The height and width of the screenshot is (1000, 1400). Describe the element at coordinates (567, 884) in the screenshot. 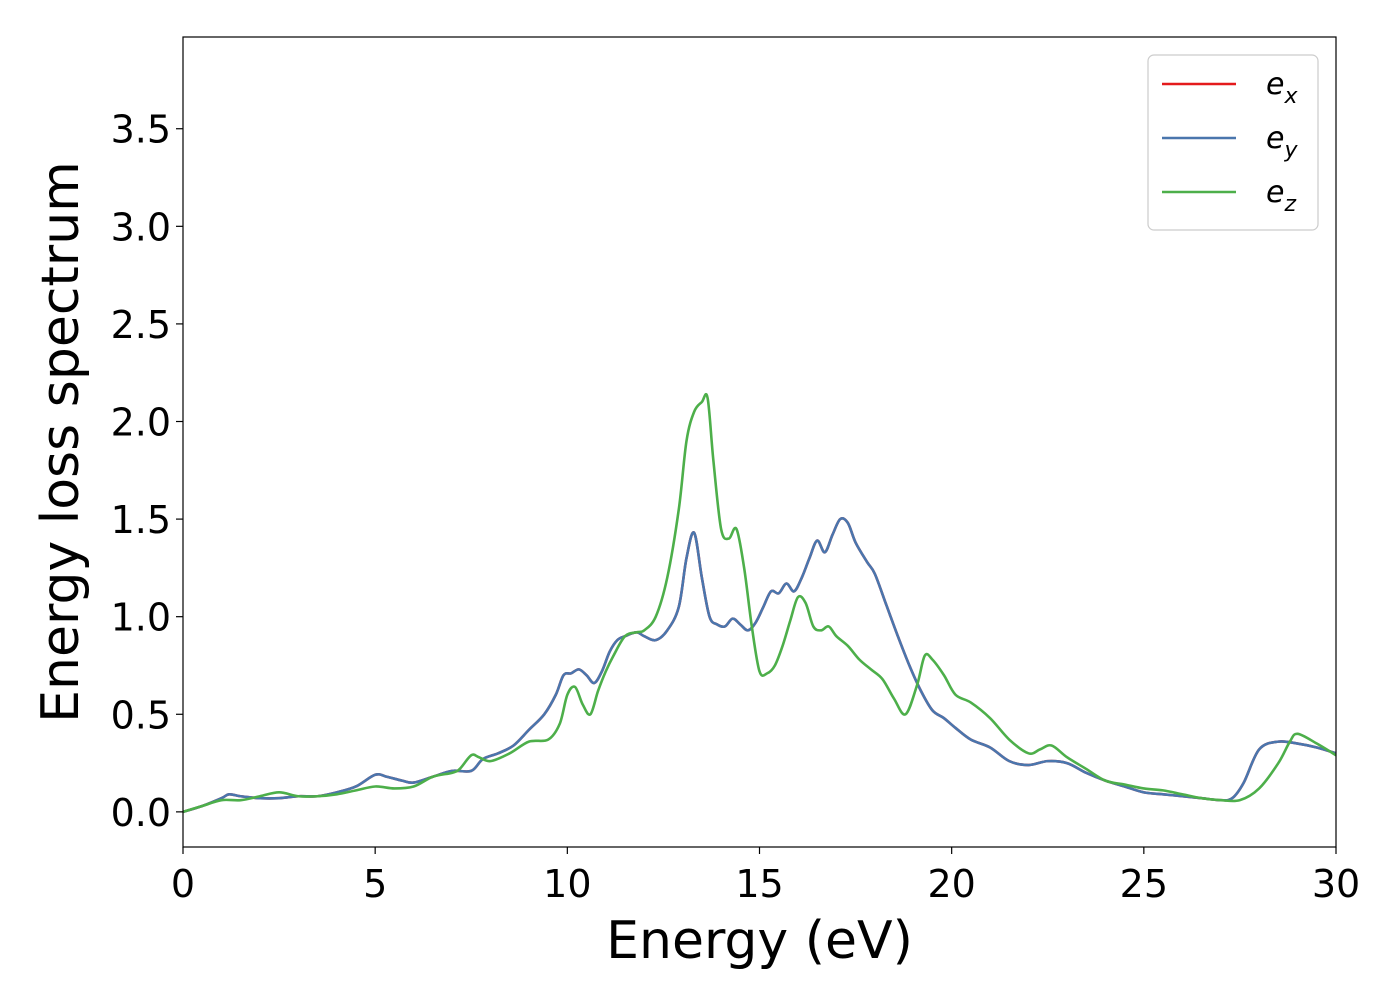

I see `x-tick-label: 10` at that location.